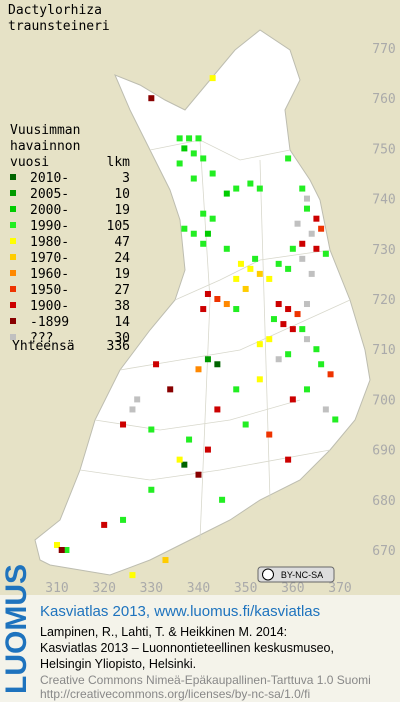 The image size is (400, 702). What do you see at coordinates (122, 322) in the screenshot?
I see `legend-count: 14` at bounding box center [122, 322].